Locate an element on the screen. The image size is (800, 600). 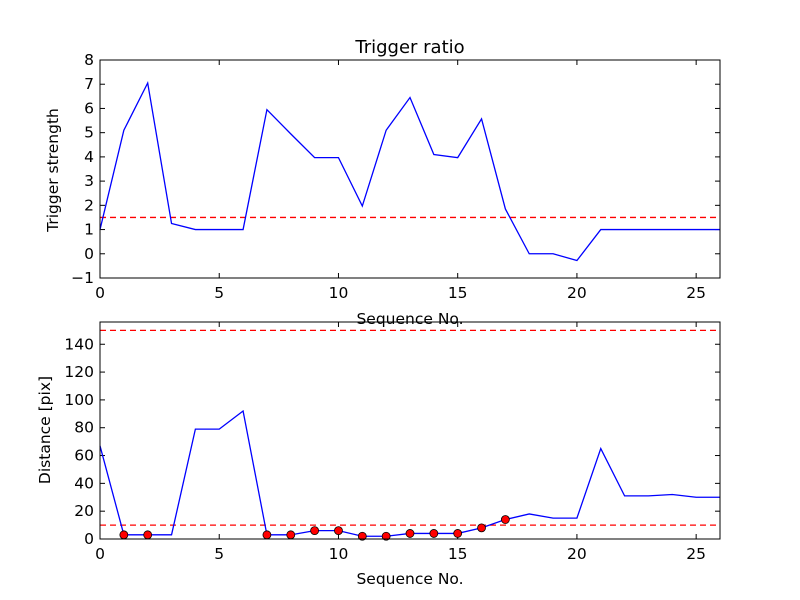
y-tick-label: 140 is located at coordinates (79, 344).